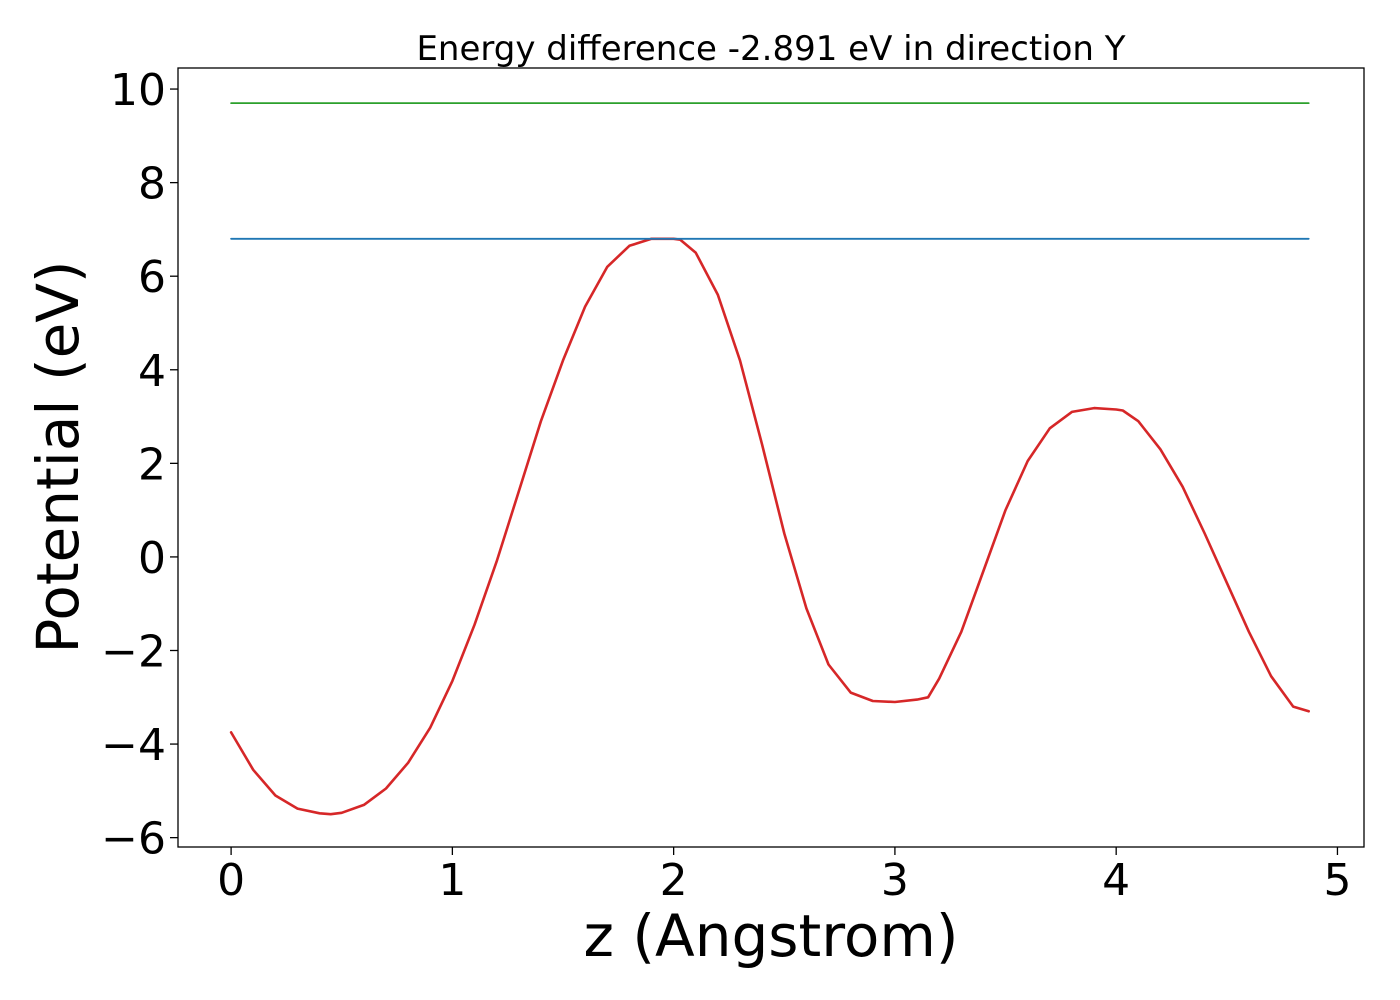 The width and height of the screenshot is (1400, 1000). What do you see at coordinates (1116, 880) in the screenshot?
I see `x-tick-label: 4` at bounding box center [1116, 880].